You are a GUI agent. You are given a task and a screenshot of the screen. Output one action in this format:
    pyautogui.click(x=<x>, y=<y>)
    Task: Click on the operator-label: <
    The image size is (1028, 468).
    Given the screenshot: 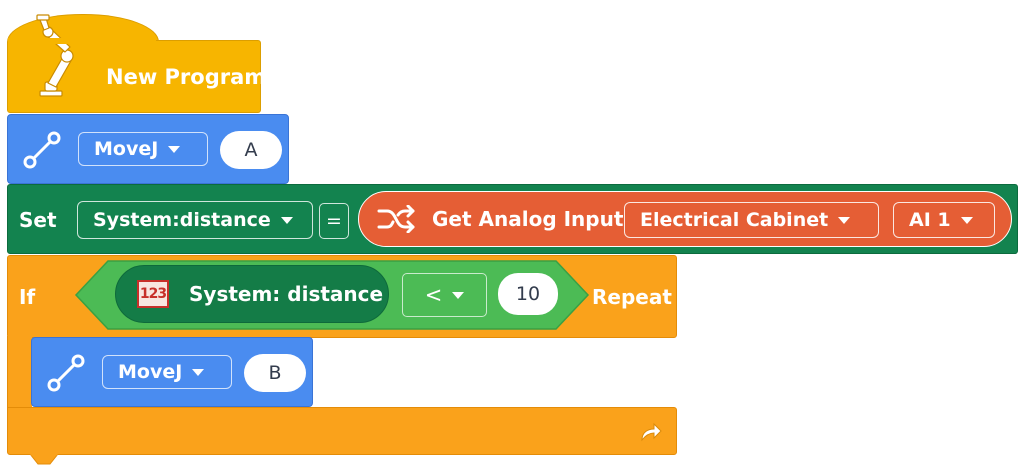 What is the action you would take?
    pyautogui.click(x=433, y=295)
    